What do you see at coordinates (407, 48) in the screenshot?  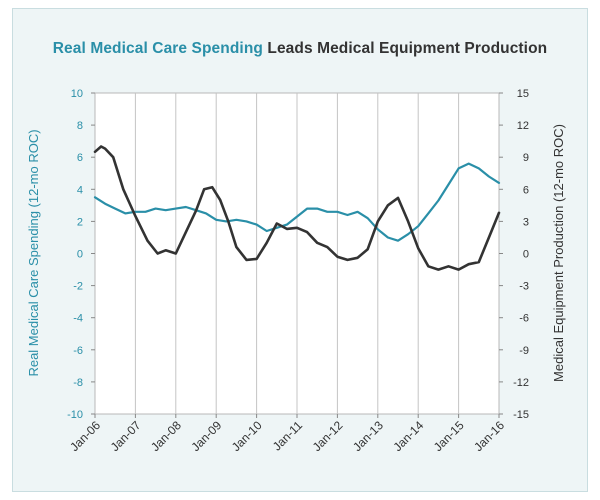 I see `chart-title-part2: Leads Medical Equipment Production` at bounding box center [407, 48].